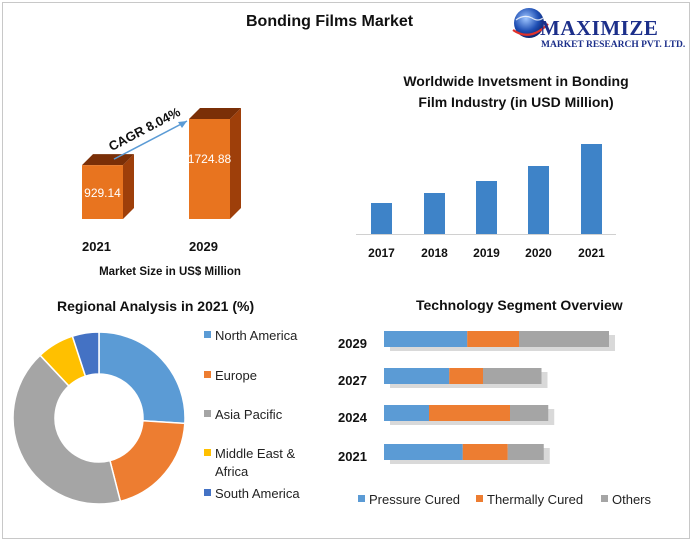  What do you see at coordinates (256, 335) in the screenshot?
I see `legend-label: North America` at bounding box center [256, 335].